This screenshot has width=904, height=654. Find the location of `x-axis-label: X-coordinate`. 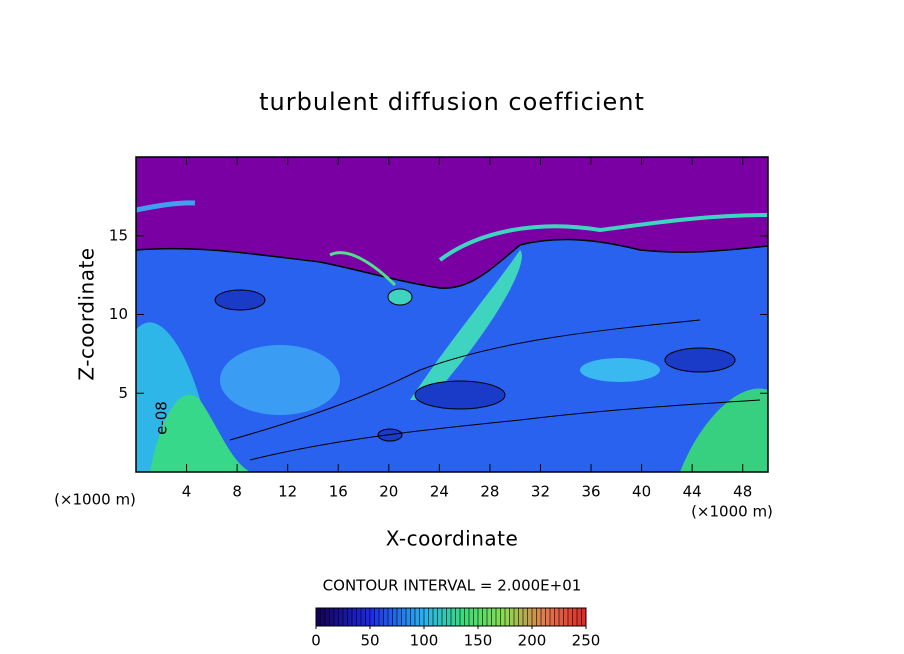

x-axis-label: X-coordinate is located at coordinates (452, 539).